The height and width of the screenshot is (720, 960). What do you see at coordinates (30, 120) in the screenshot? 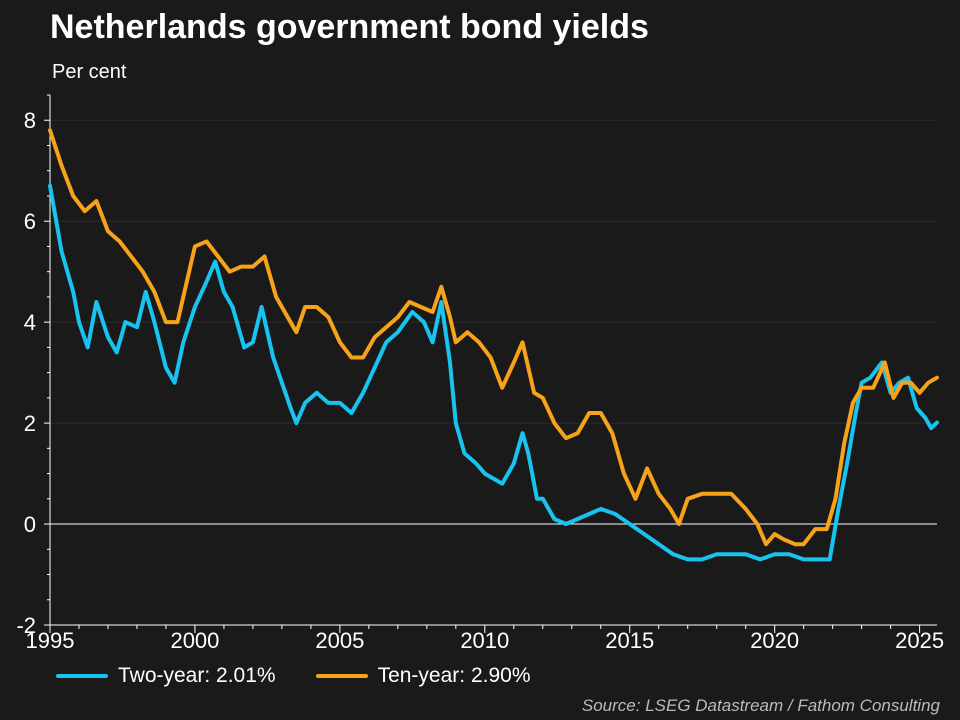
I see `y-tick-label: 8` at bounding box center [30, 120].